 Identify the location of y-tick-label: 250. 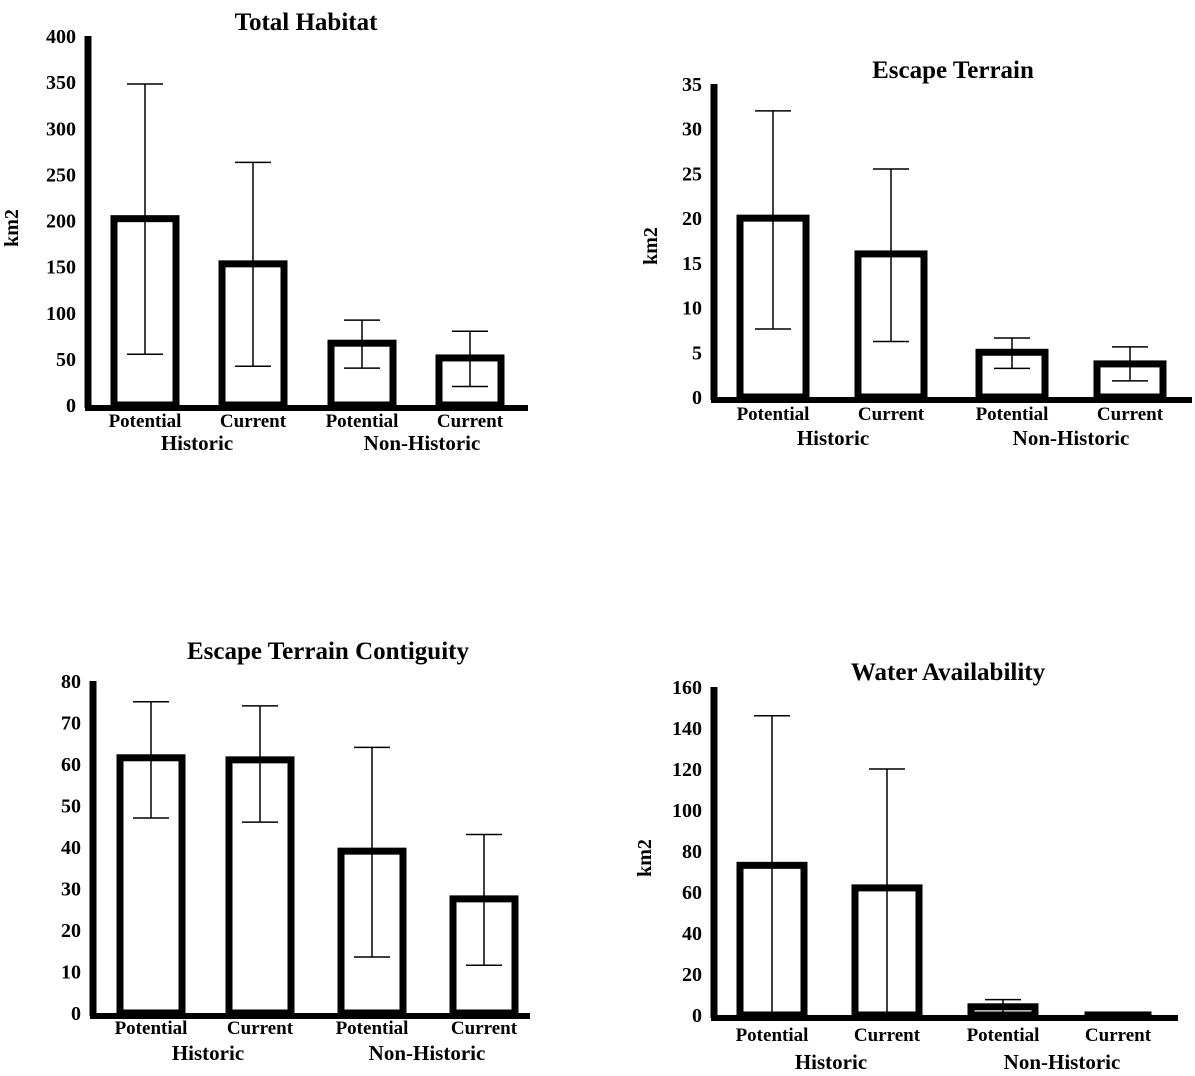
(61, 175).